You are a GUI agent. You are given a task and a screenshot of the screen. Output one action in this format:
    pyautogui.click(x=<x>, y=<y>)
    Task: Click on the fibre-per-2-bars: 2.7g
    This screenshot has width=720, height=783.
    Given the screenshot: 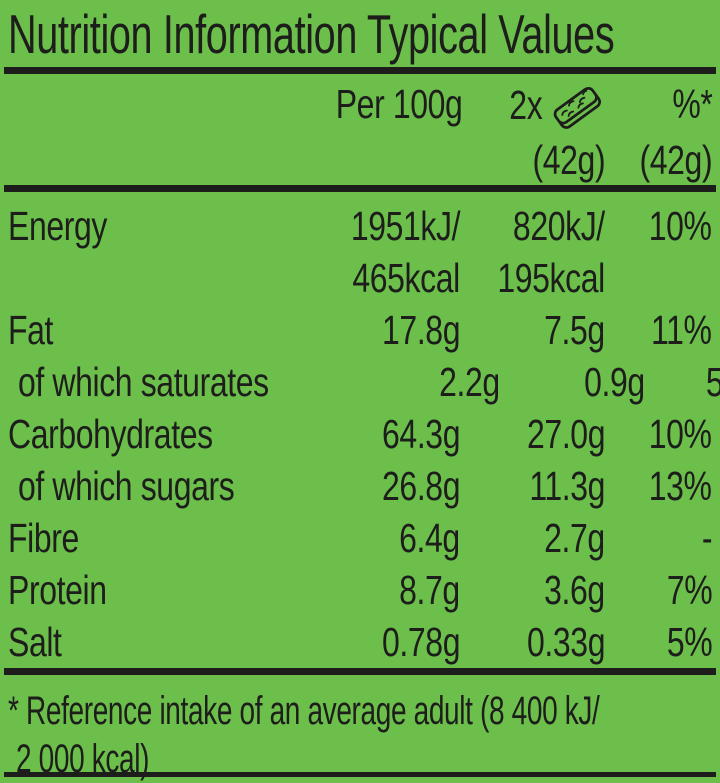 What is the action you would take?
    pyautogui.click(x=574, y=538)
    